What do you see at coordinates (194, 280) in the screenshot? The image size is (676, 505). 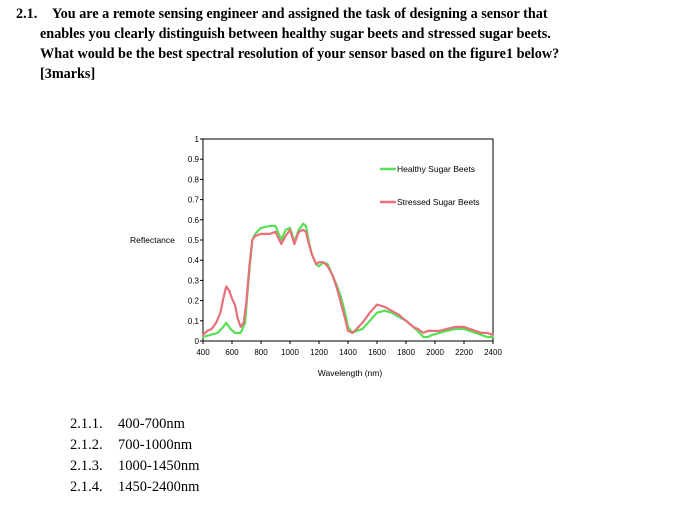 I see `y-tick-label: 0.3` at bounding box center [194, 280].